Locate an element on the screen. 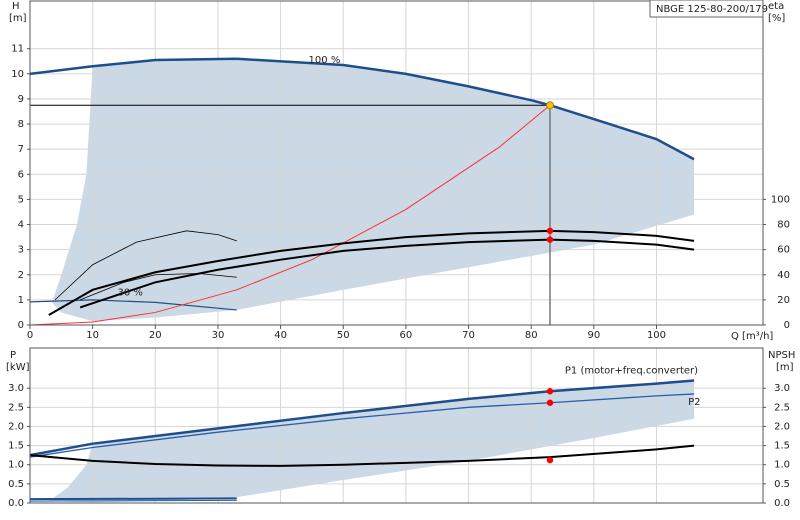  y-tick-label: 2.5 is located at coordinates (16, 407).